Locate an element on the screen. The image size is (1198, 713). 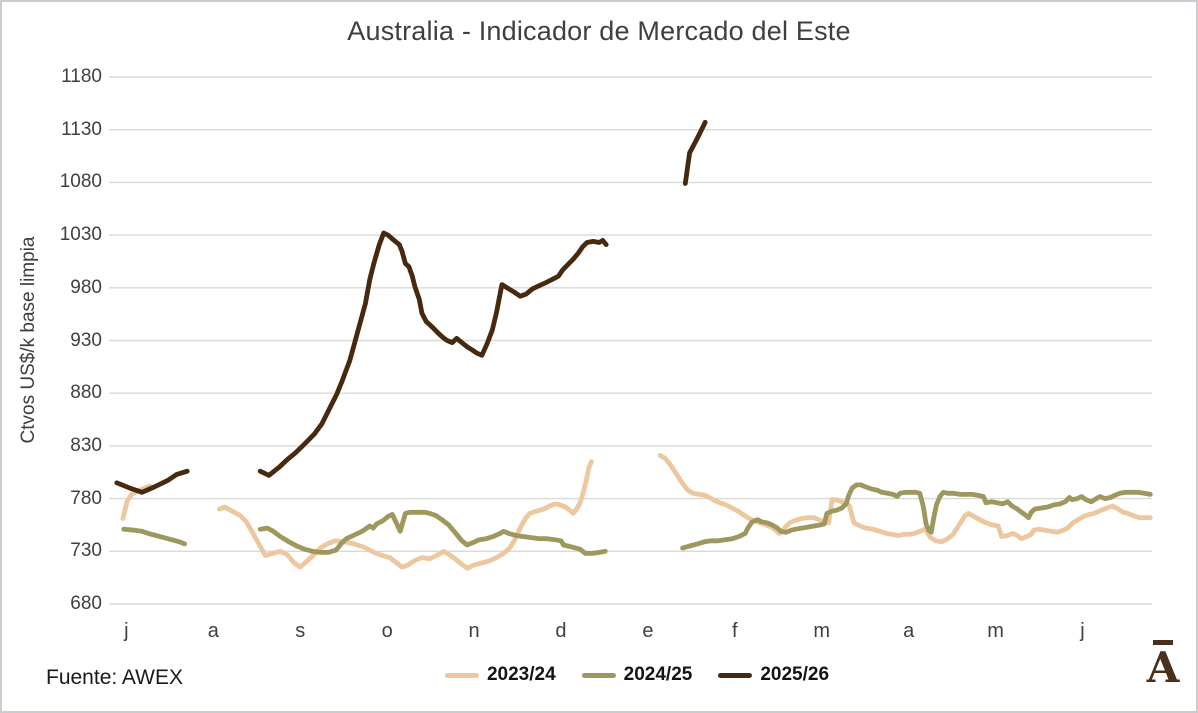
legend-item-2025/26: 2025/26 is located at coordinates (773, 675).